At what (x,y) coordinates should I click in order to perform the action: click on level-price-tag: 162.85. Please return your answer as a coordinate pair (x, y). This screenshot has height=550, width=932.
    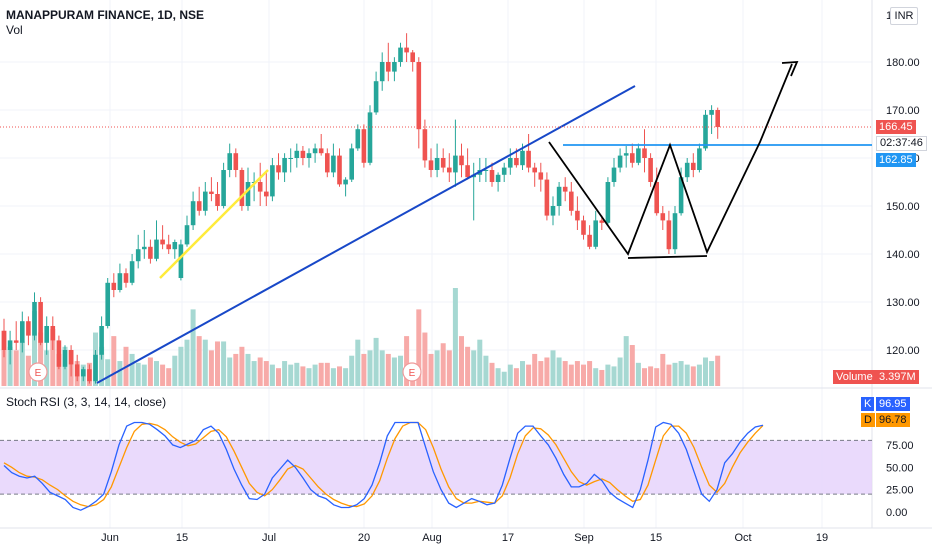
    Looking at the image, I should click on (896, 160).